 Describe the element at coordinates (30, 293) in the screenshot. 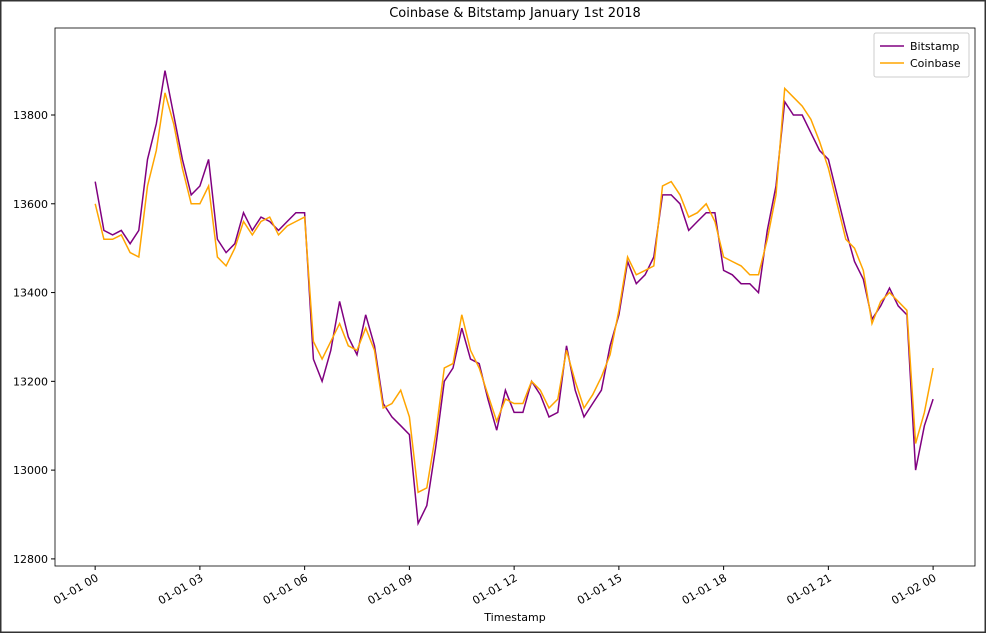

I see `y-tick-label: 13400` at that location.